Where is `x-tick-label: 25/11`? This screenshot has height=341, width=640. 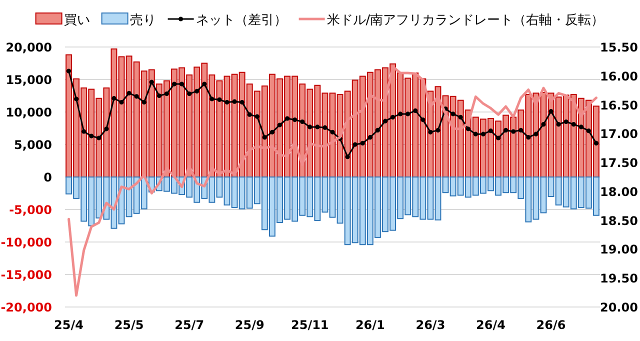 x-tick-label: 25/11 is located at coordinates (310, 325).